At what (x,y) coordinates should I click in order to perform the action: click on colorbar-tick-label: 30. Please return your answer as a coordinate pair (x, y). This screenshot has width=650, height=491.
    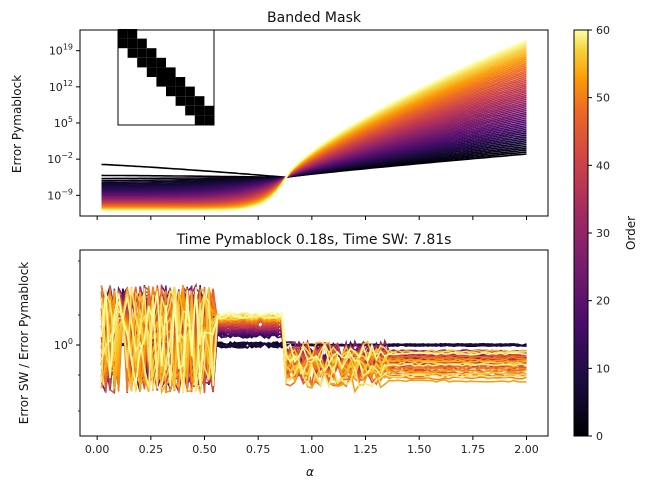
    Looking at the image, I should click on (603, 233).